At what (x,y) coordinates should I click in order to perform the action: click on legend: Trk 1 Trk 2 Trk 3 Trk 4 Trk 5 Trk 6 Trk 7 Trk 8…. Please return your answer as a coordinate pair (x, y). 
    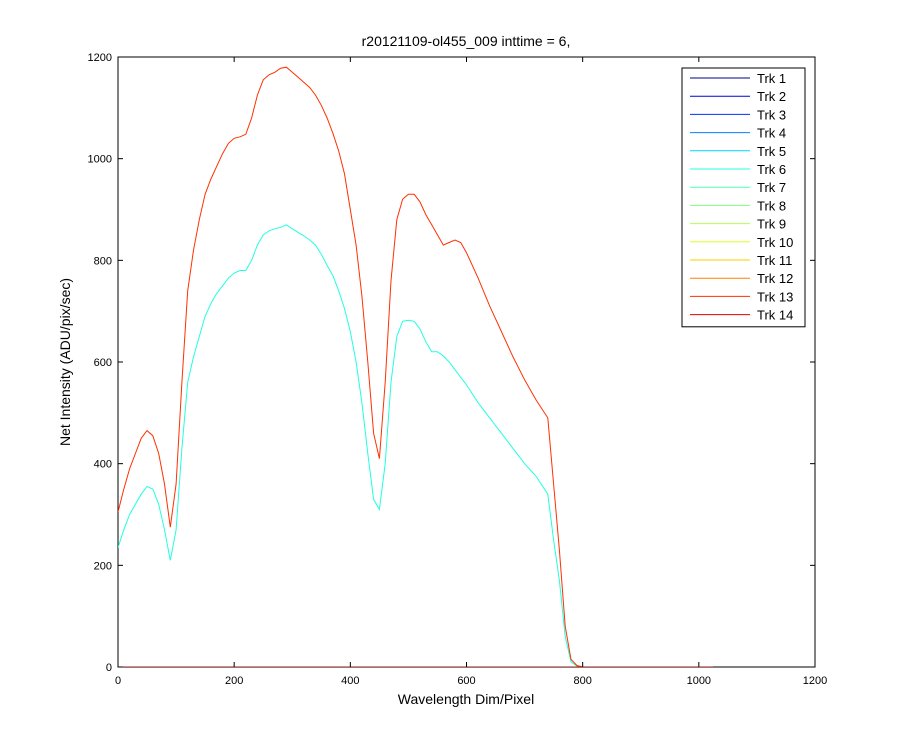
    Looking at the image, I should click on (743, 197).